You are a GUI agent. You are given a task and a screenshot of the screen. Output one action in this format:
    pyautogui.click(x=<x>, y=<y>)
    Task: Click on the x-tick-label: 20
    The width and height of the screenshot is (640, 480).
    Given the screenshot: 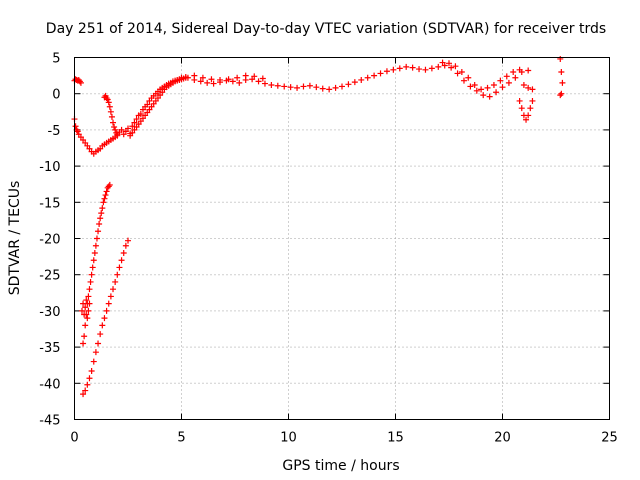 What is the action you would take?
    pyautogui.click(x=502, y=438)
    